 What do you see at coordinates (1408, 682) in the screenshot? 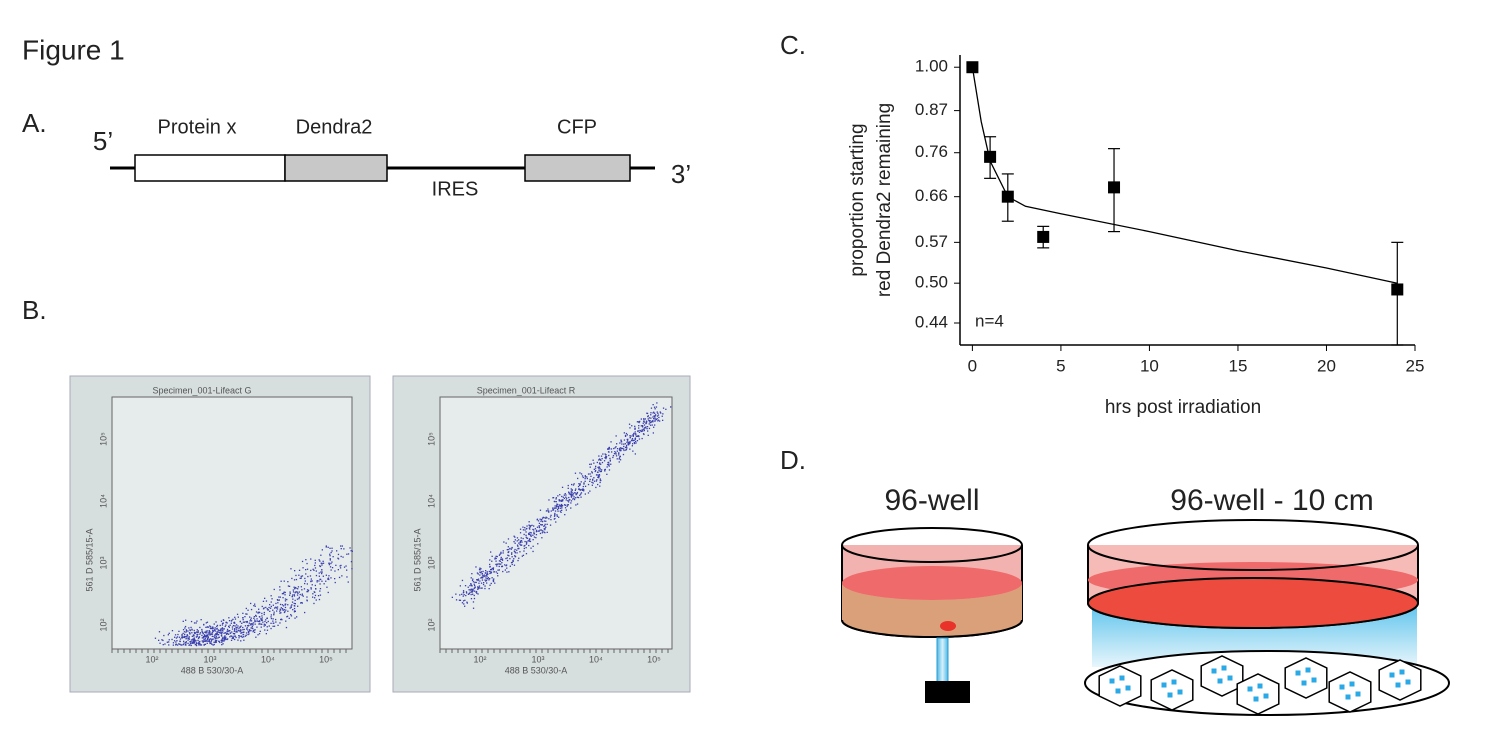
I see `led-dot` at bounding box center [1408, 682].